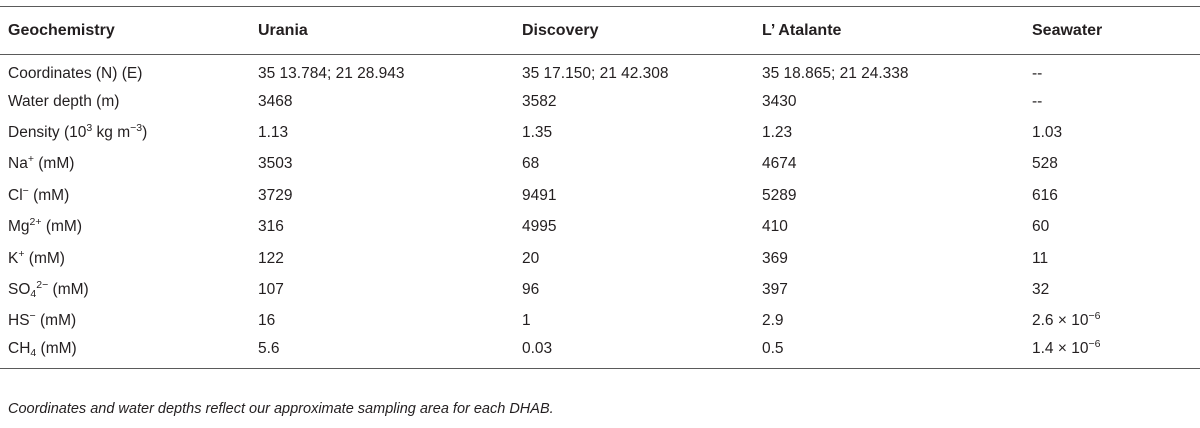  What do you see at coordinates (537, 349) in the screenshot?
I see `table-cell: 0.03` at bounding box center [537, 349].